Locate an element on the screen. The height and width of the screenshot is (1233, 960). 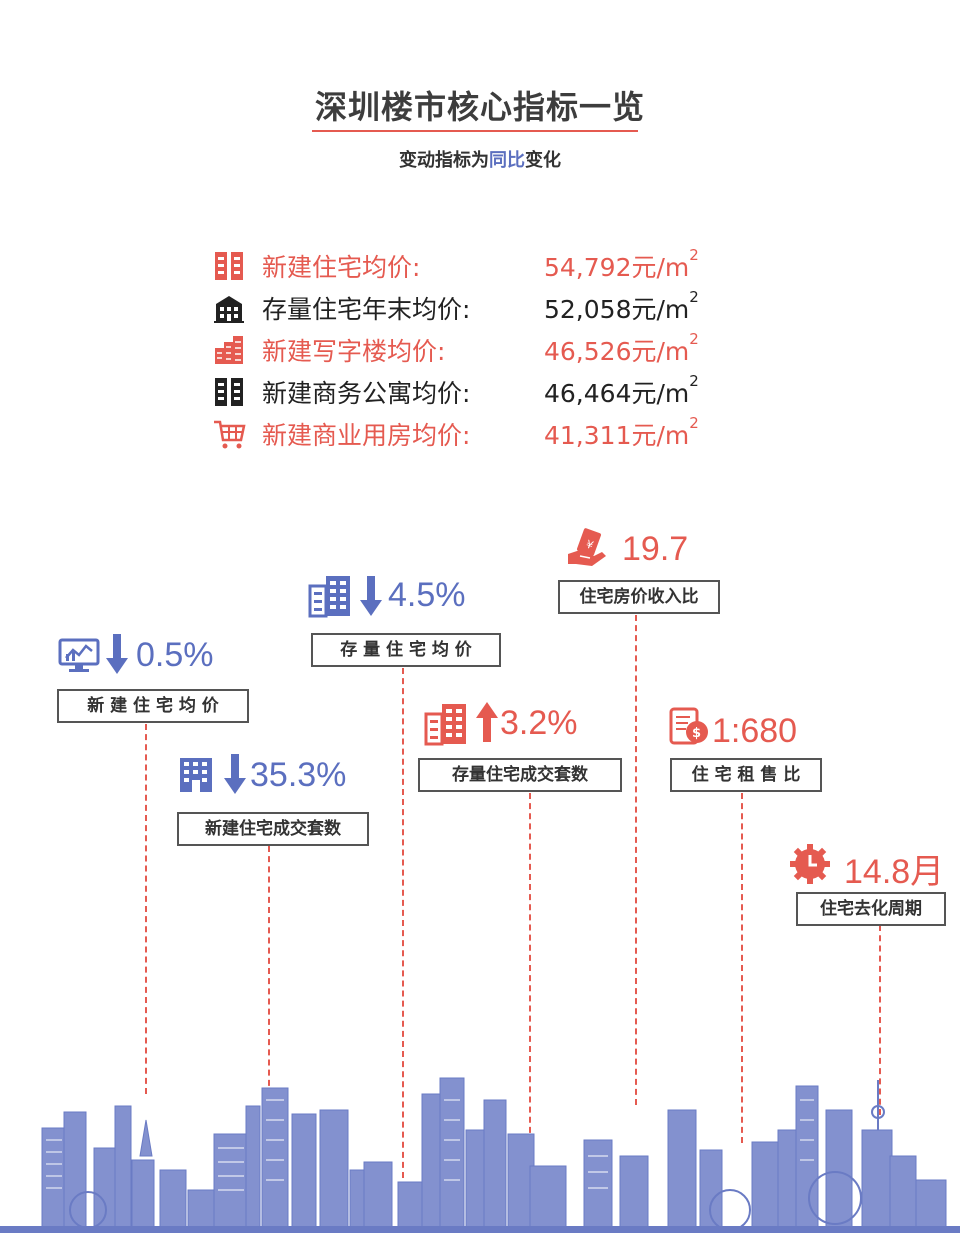
price-row-new-residential: 新建住宅均价: 54,792元/m2 is located at coordinates (492, 266).